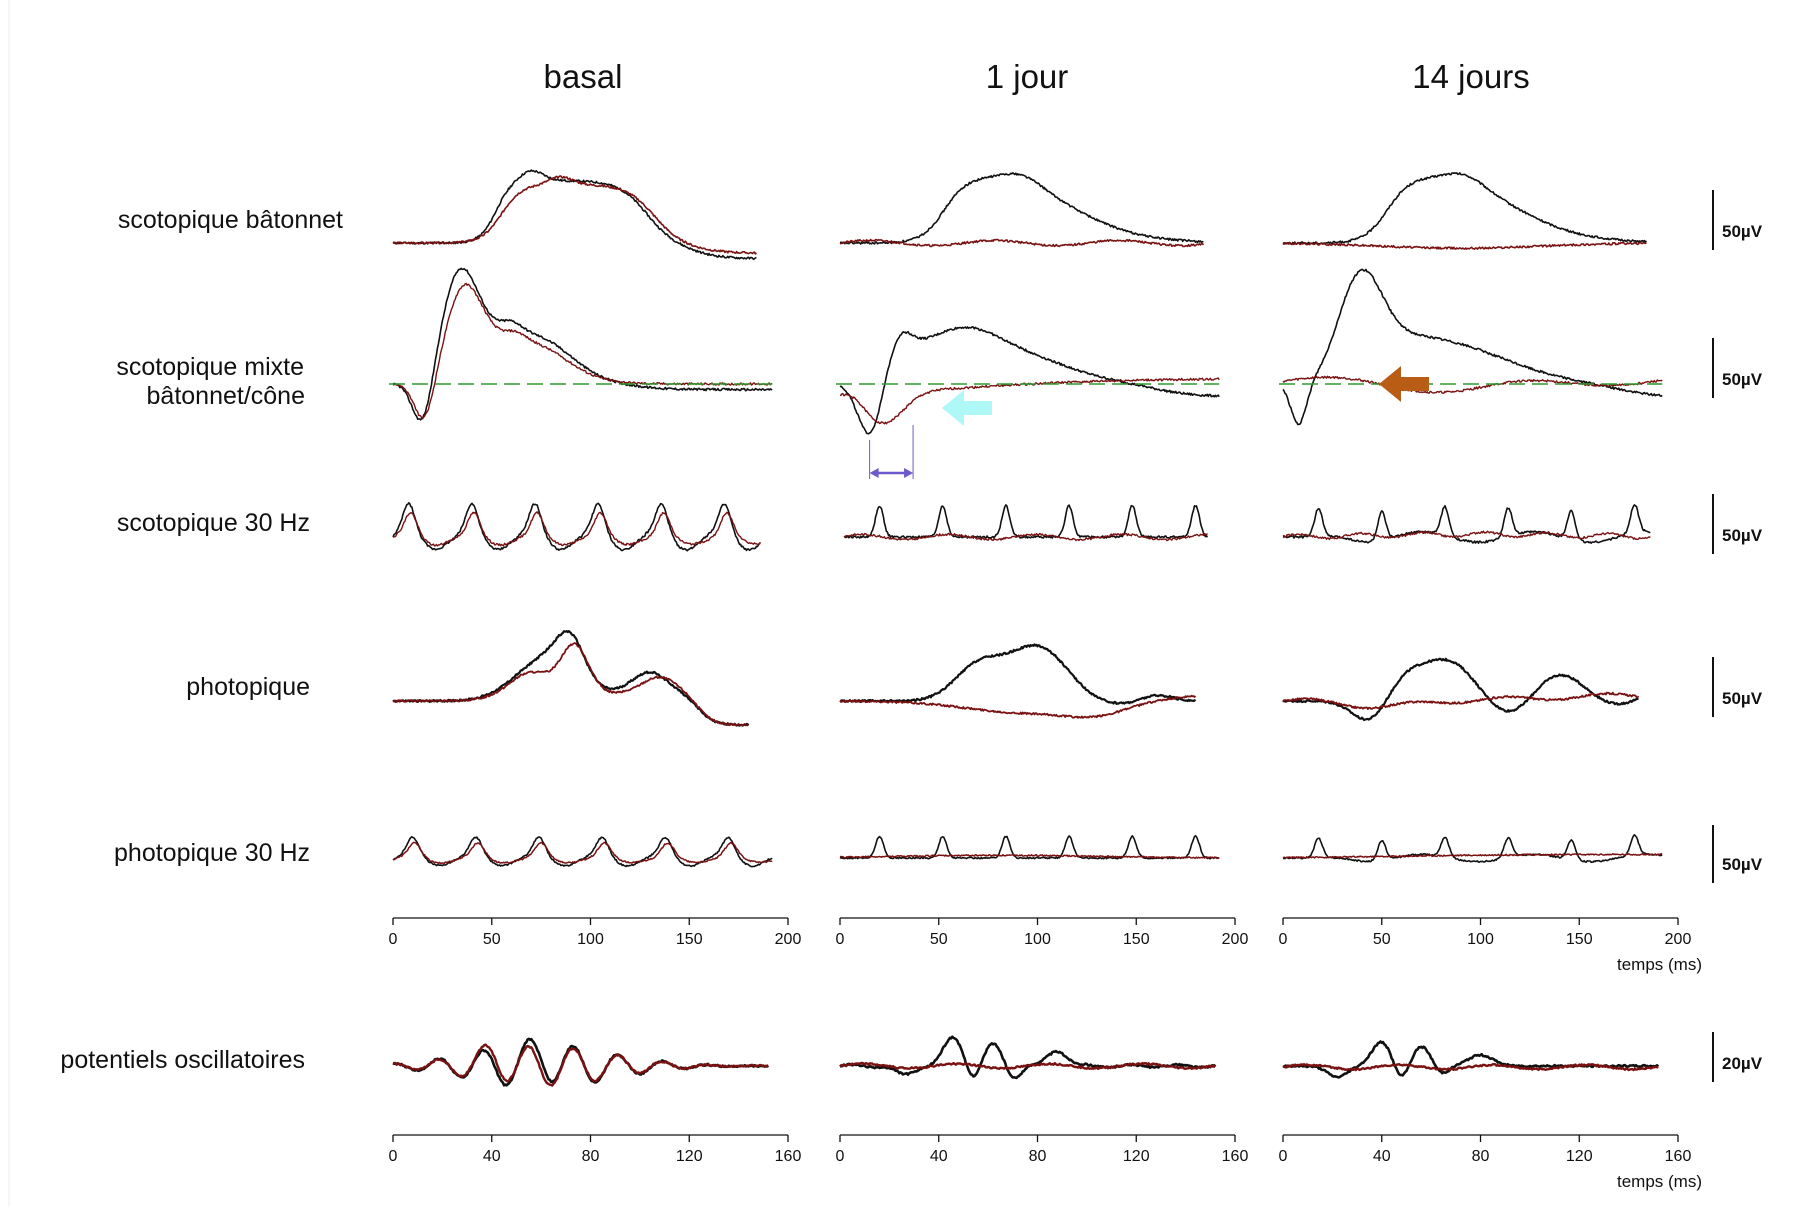 The width and height of the screenshot is (1804, 1207). I want to click on row-label: scotopique bâtonnet, so click(230, 220).